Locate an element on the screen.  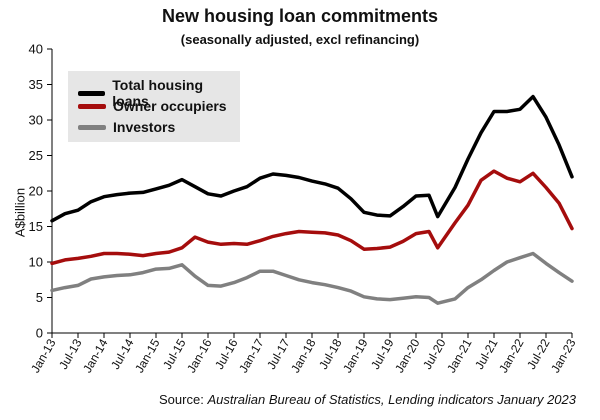
legend-entry-total: Total housing loans is located at coordinates (159, 93).